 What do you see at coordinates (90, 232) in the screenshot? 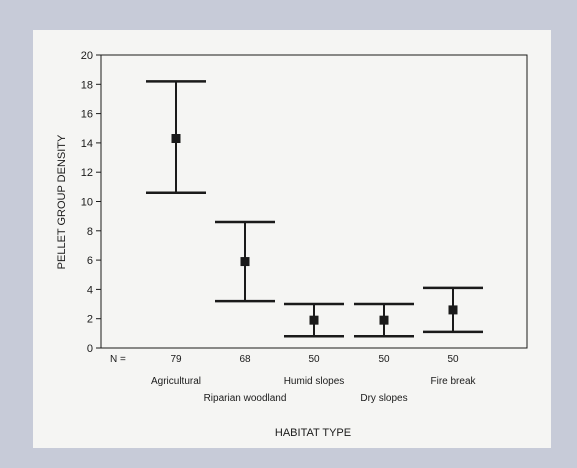
I see `y-tick-label-8: 8` at bounding box center [90, 232].